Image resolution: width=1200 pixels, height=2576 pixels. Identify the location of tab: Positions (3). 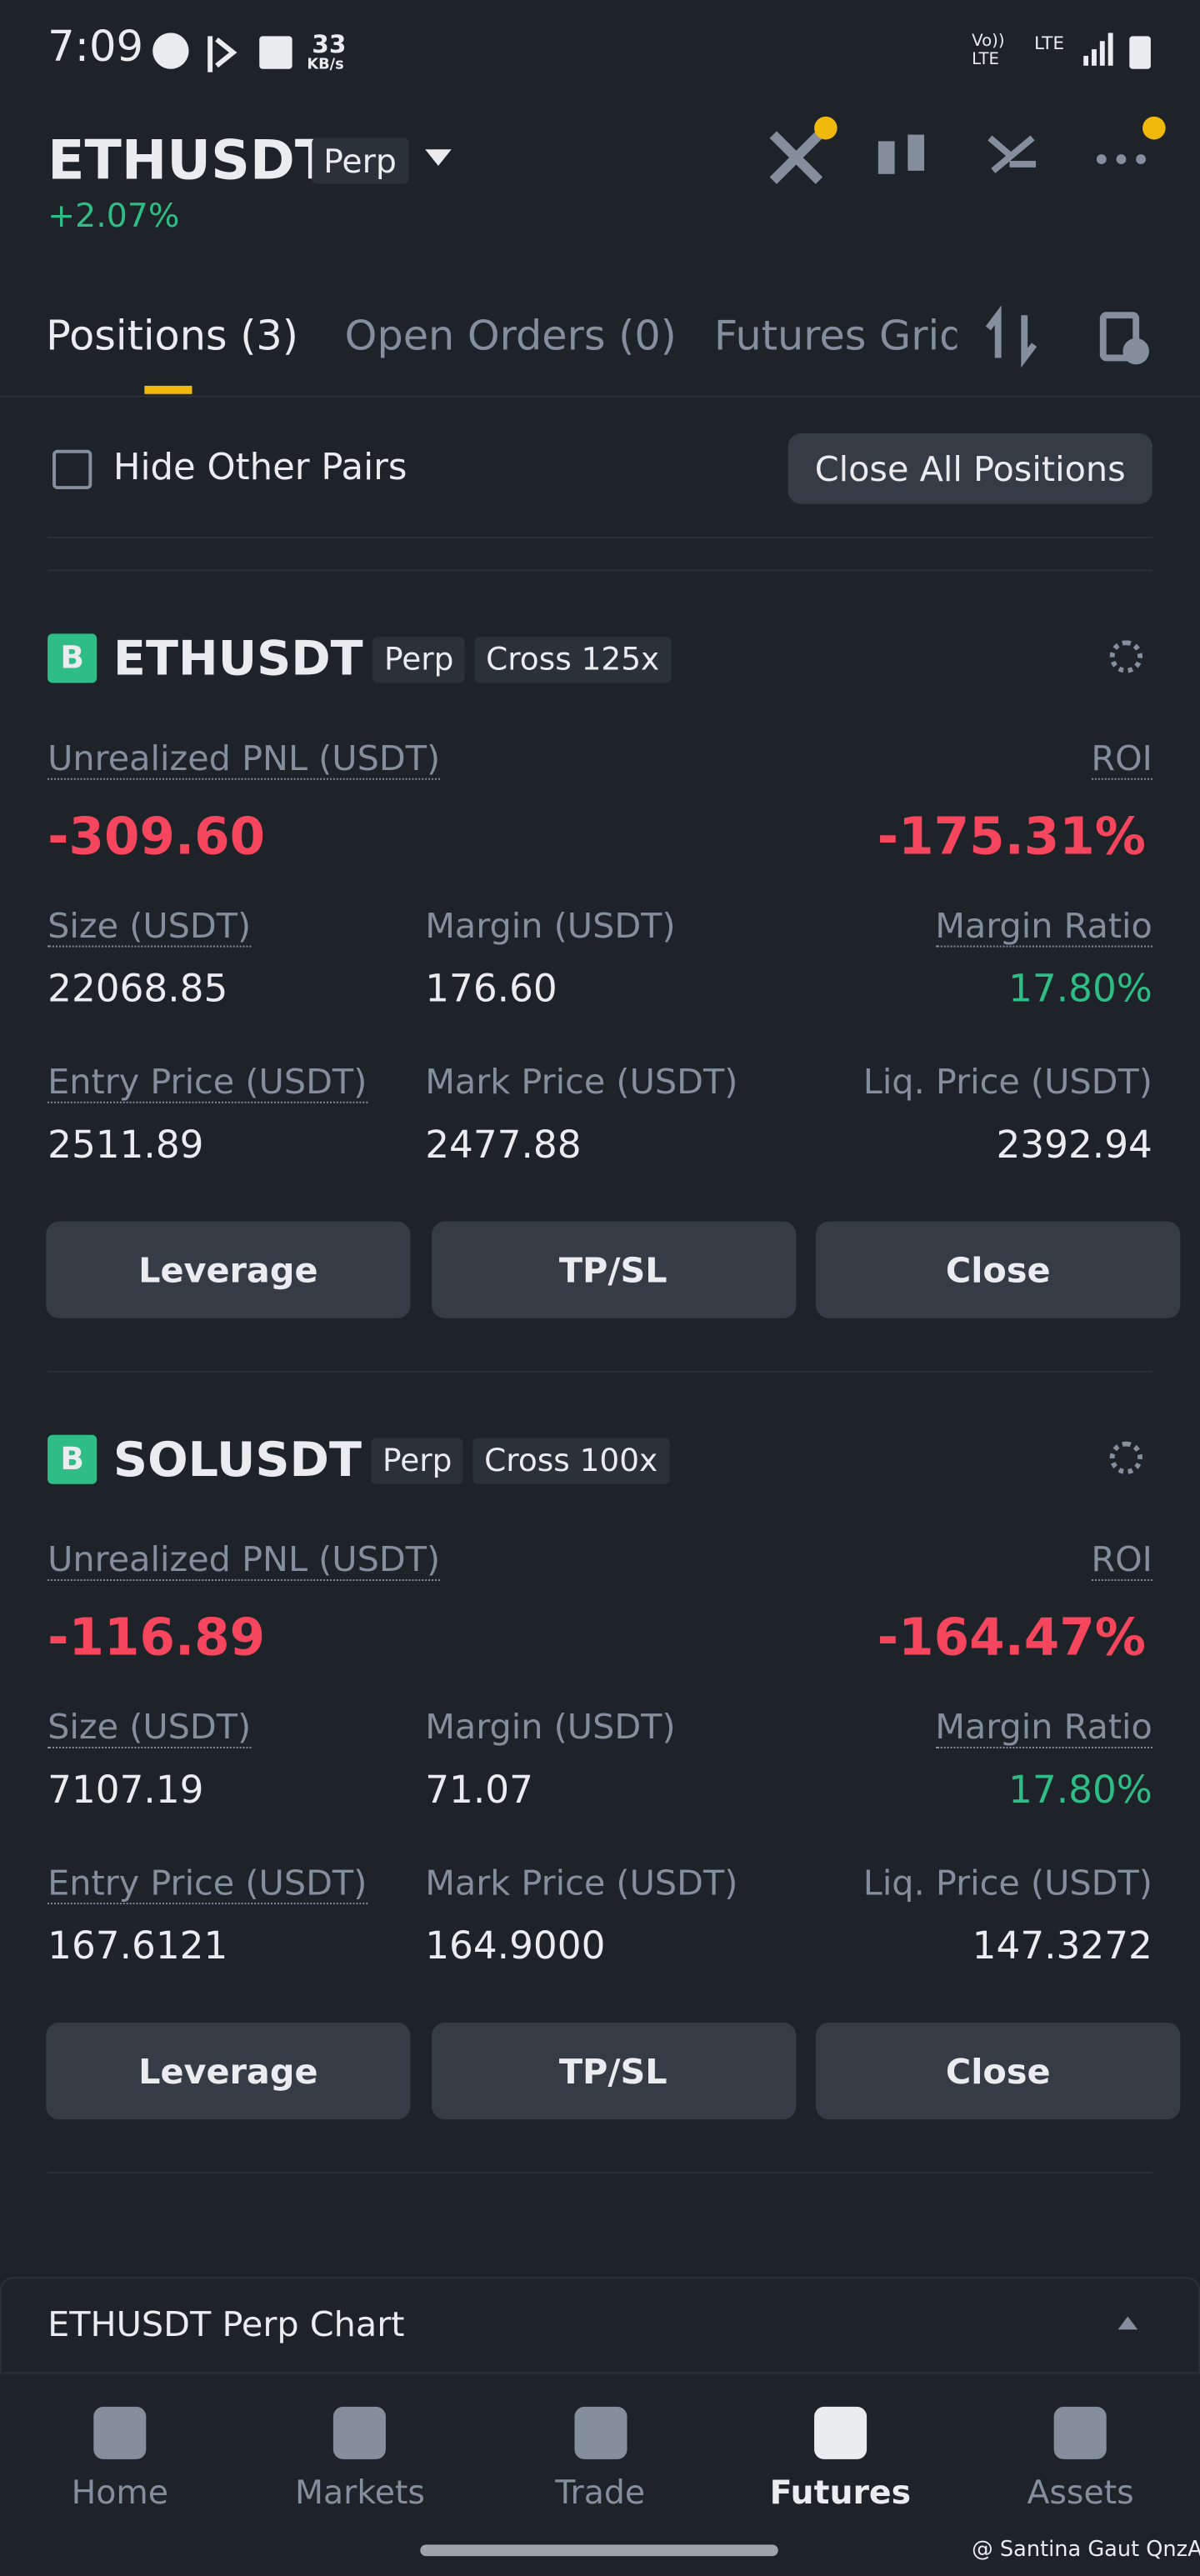
(172, 336).